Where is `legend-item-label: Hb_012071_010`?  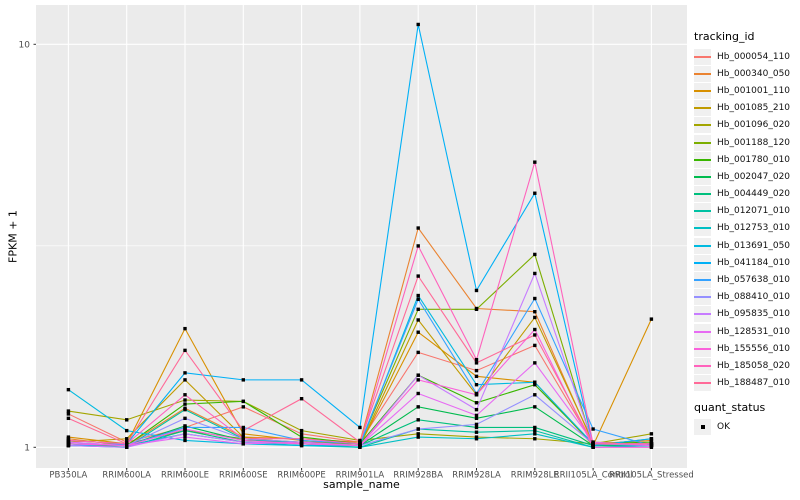
legend-item-label: Hb_012071_010 is located at coordinates (754, 211).